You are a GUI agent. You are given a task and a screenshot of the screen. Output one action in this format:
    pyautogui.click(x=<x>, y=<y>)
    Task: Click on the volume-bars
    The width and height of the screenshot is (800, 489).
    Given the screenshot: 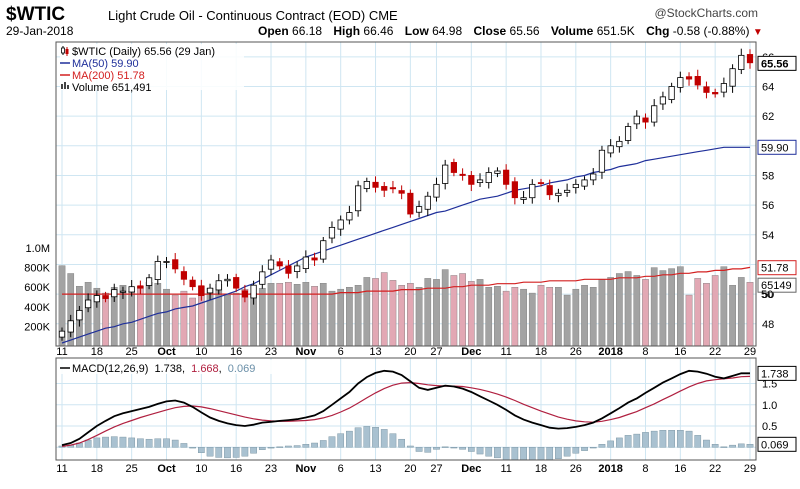 What is the action you would take?
    pyautogui.click(x=406, y=305)
    